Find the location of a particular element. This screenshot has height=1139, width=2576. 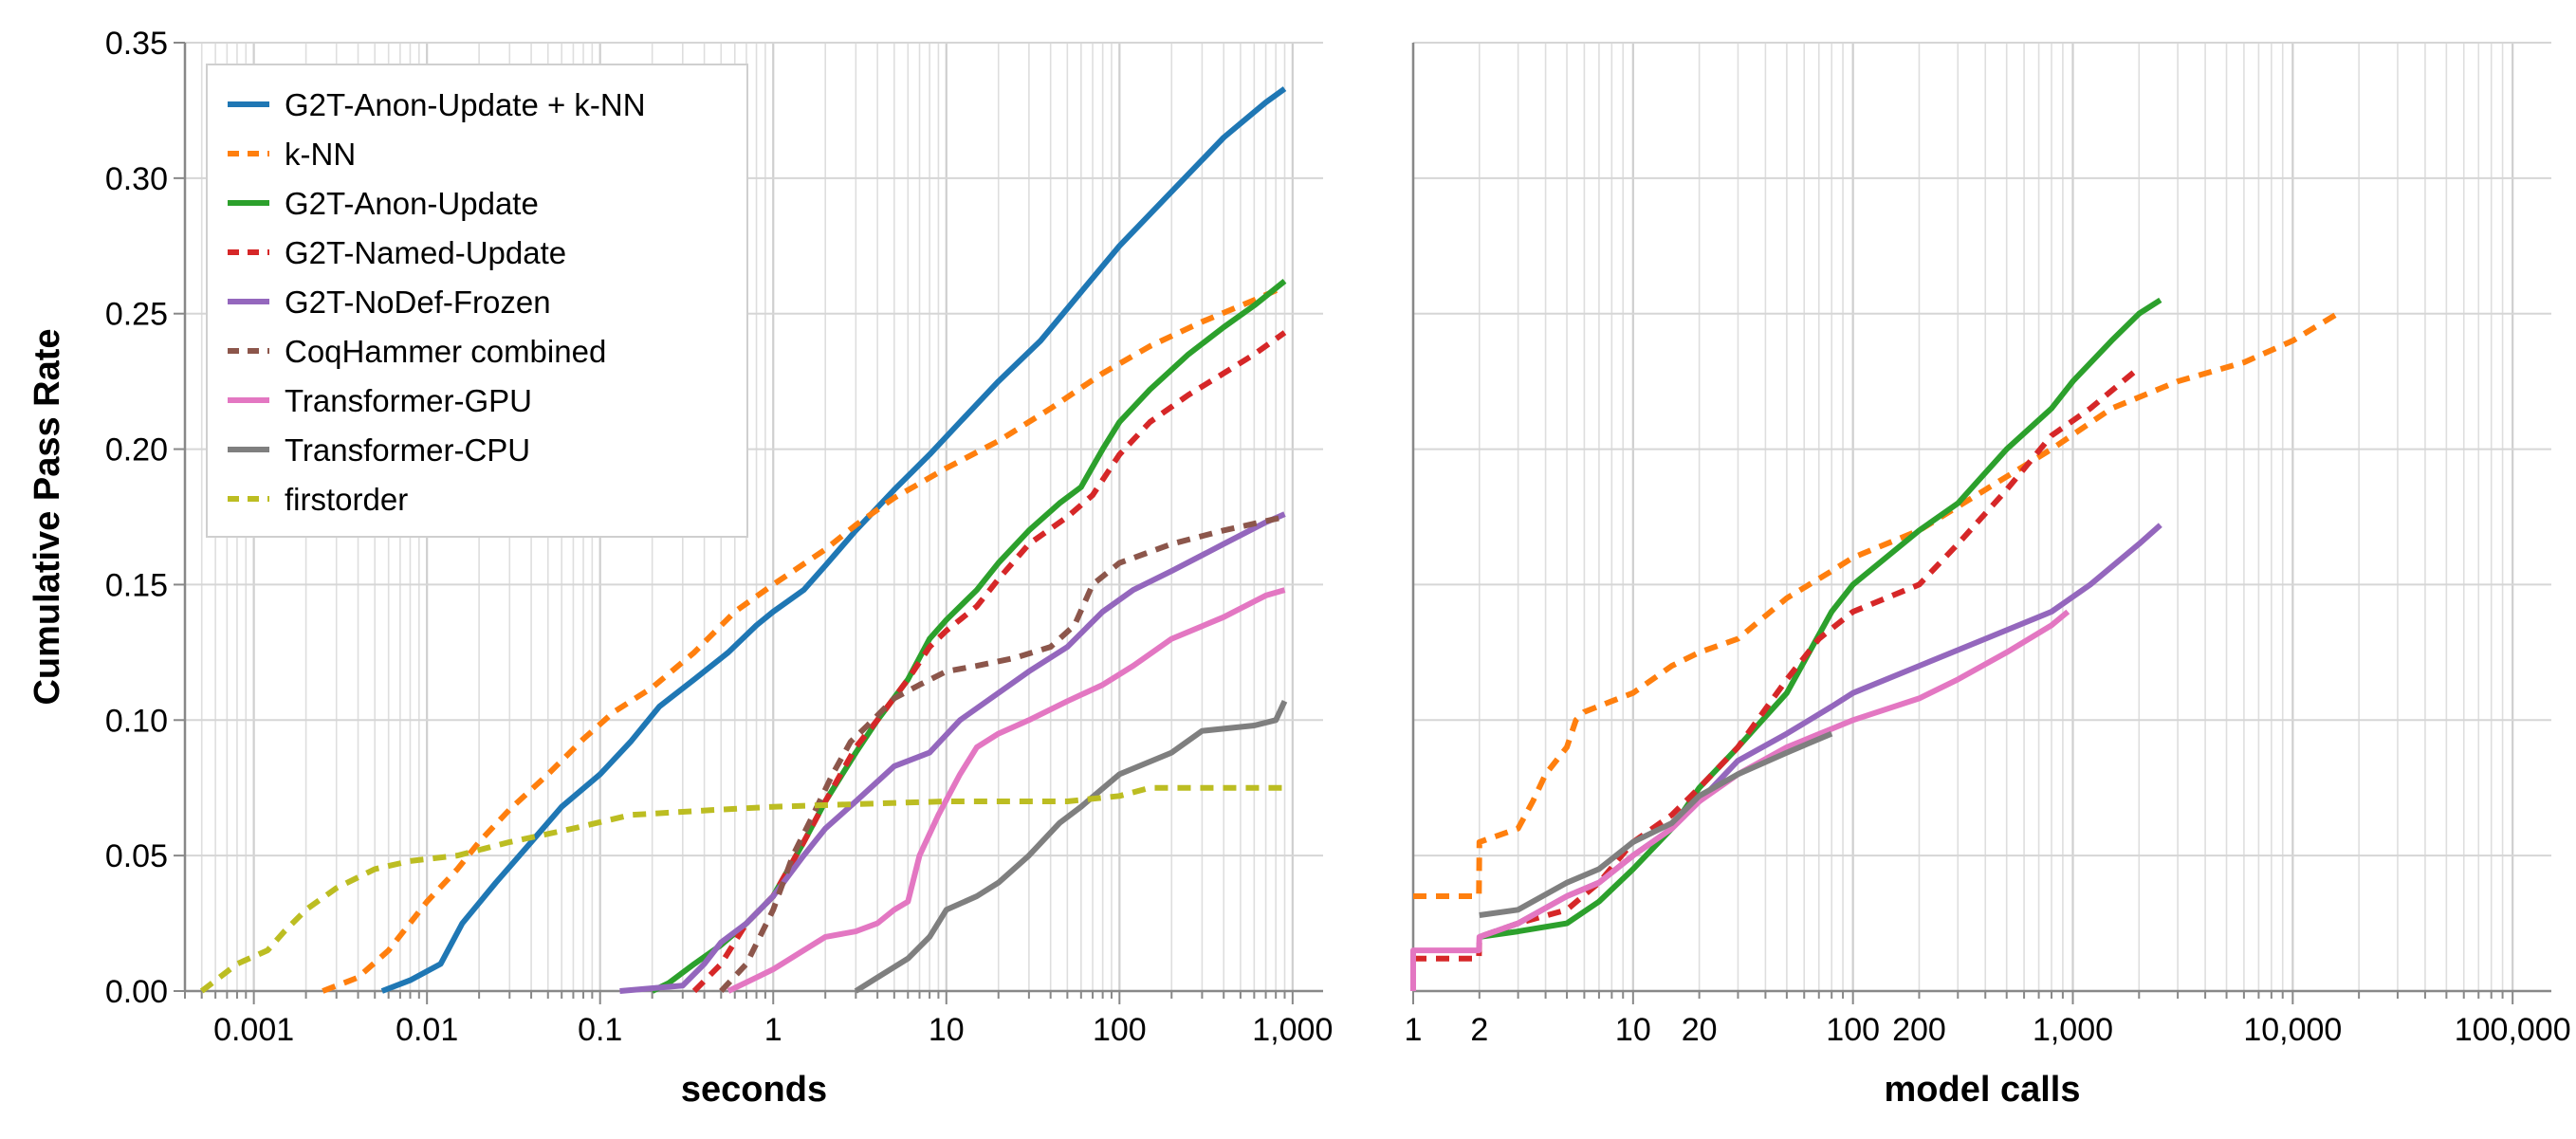

legend-label: G2T-Anon-Update + k-NN is located at coordinates (465, 105).